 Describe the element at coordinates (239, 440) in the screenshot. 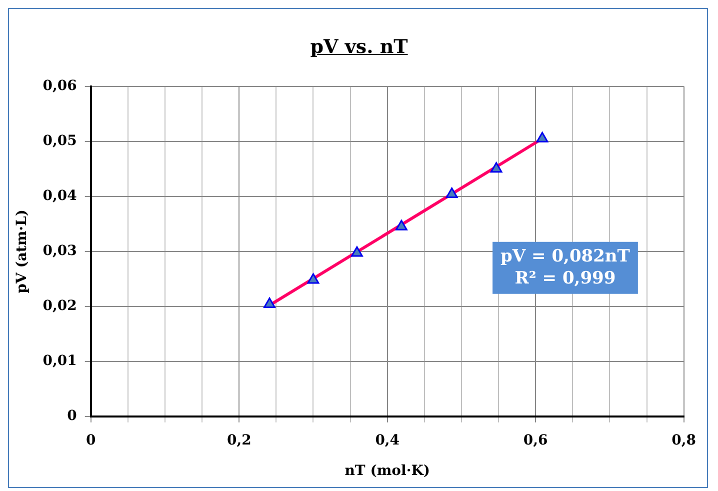

I see `x-tick-label: 0,2` at that location.